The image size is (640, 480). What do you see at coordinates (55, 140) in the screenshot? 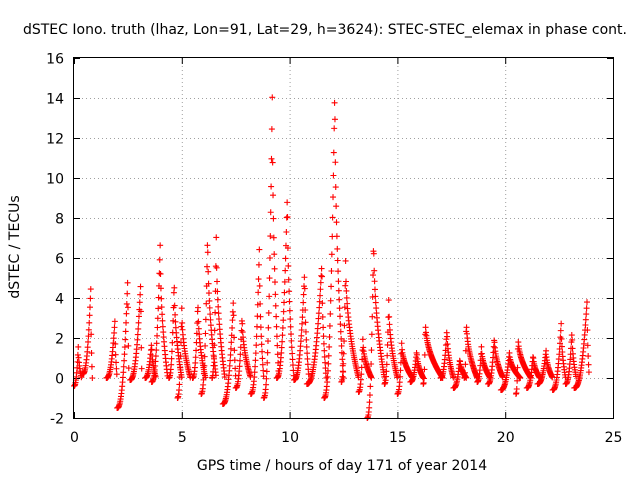
I see `y-tick-label: 12` at bounding box center [55, 140].